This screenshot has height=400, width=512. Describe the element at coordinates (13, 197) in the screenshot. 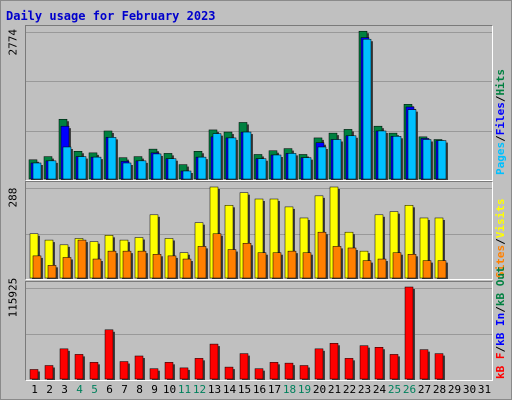

I see `y-max-label-visits: 288` at that location.